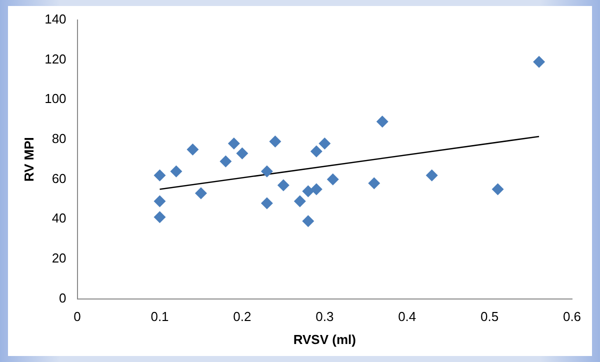 This screenshot has width=600, height=362. Describe the element at coordinates (407, 316) in the screenshot. I see `x-tick-label: 0.4` at that location.